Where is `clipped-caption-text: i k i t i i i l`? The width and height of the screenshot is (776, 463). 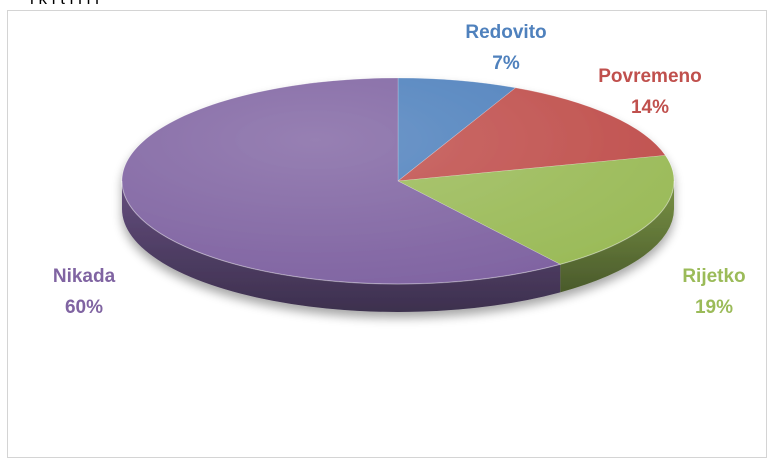 clipped-caption-text: i k i t i i i l is located at coordinates (64, 4).